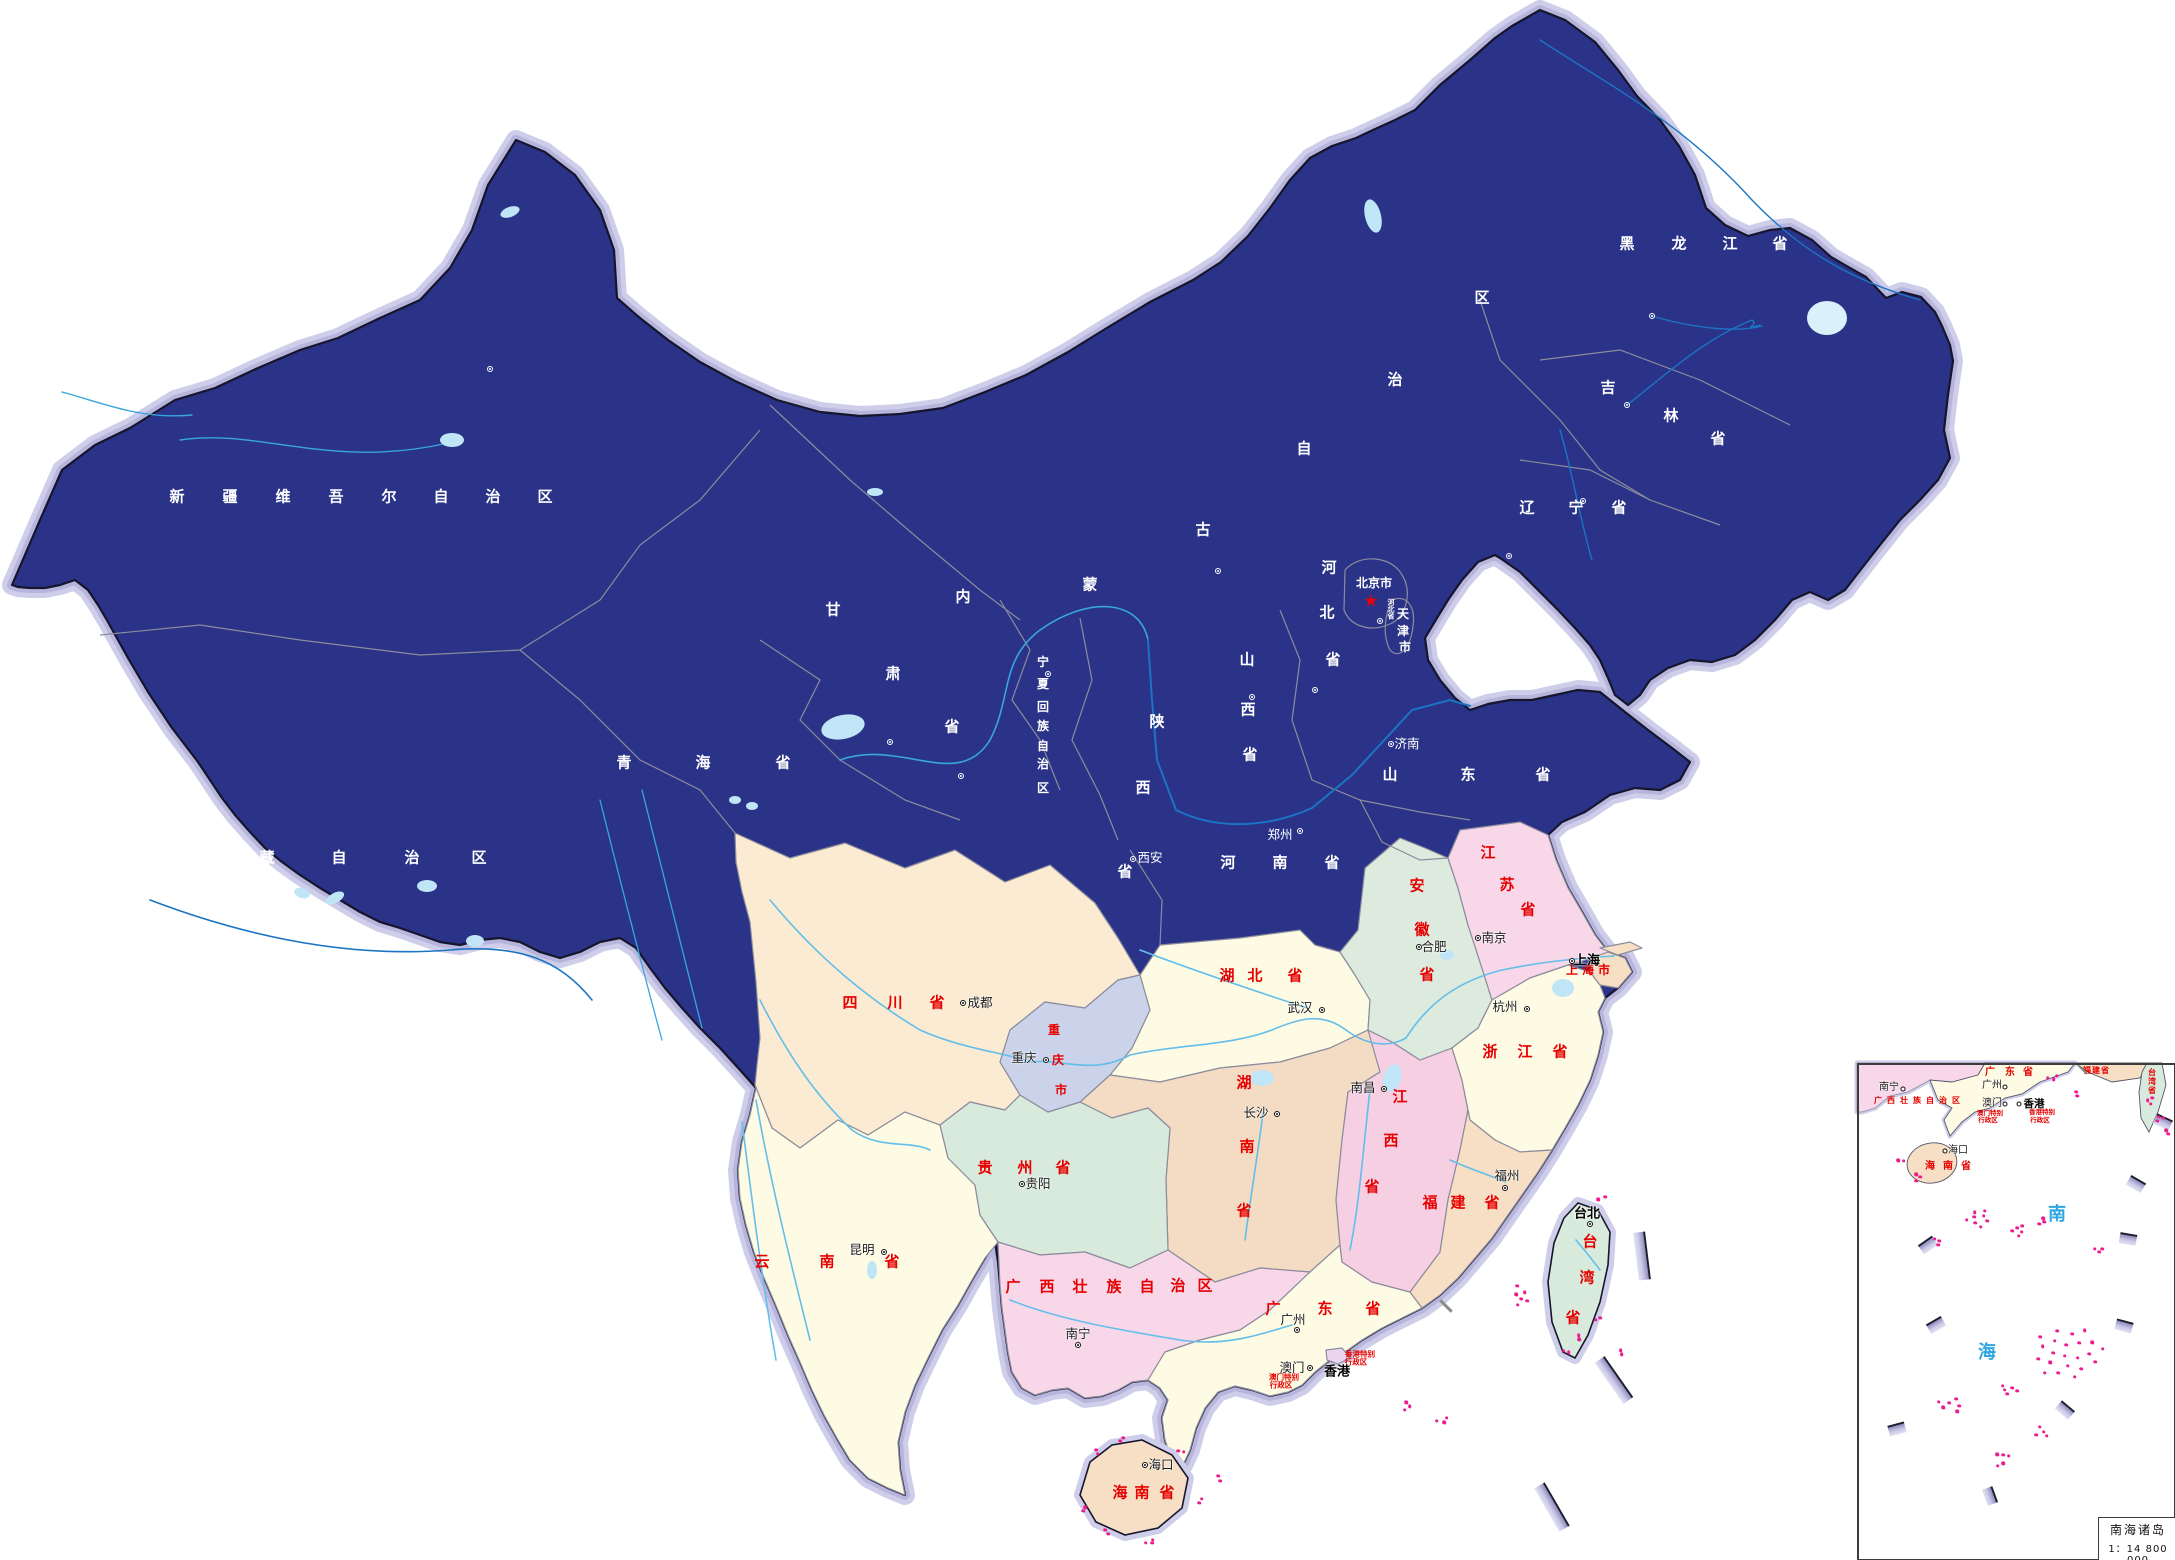 The width and height of the screenshot is (2175, 1560). What do you see at coordinates (1338, 1356) in the screenshot?
I see `region-hongkong` at bounding box center [1338, 1356].